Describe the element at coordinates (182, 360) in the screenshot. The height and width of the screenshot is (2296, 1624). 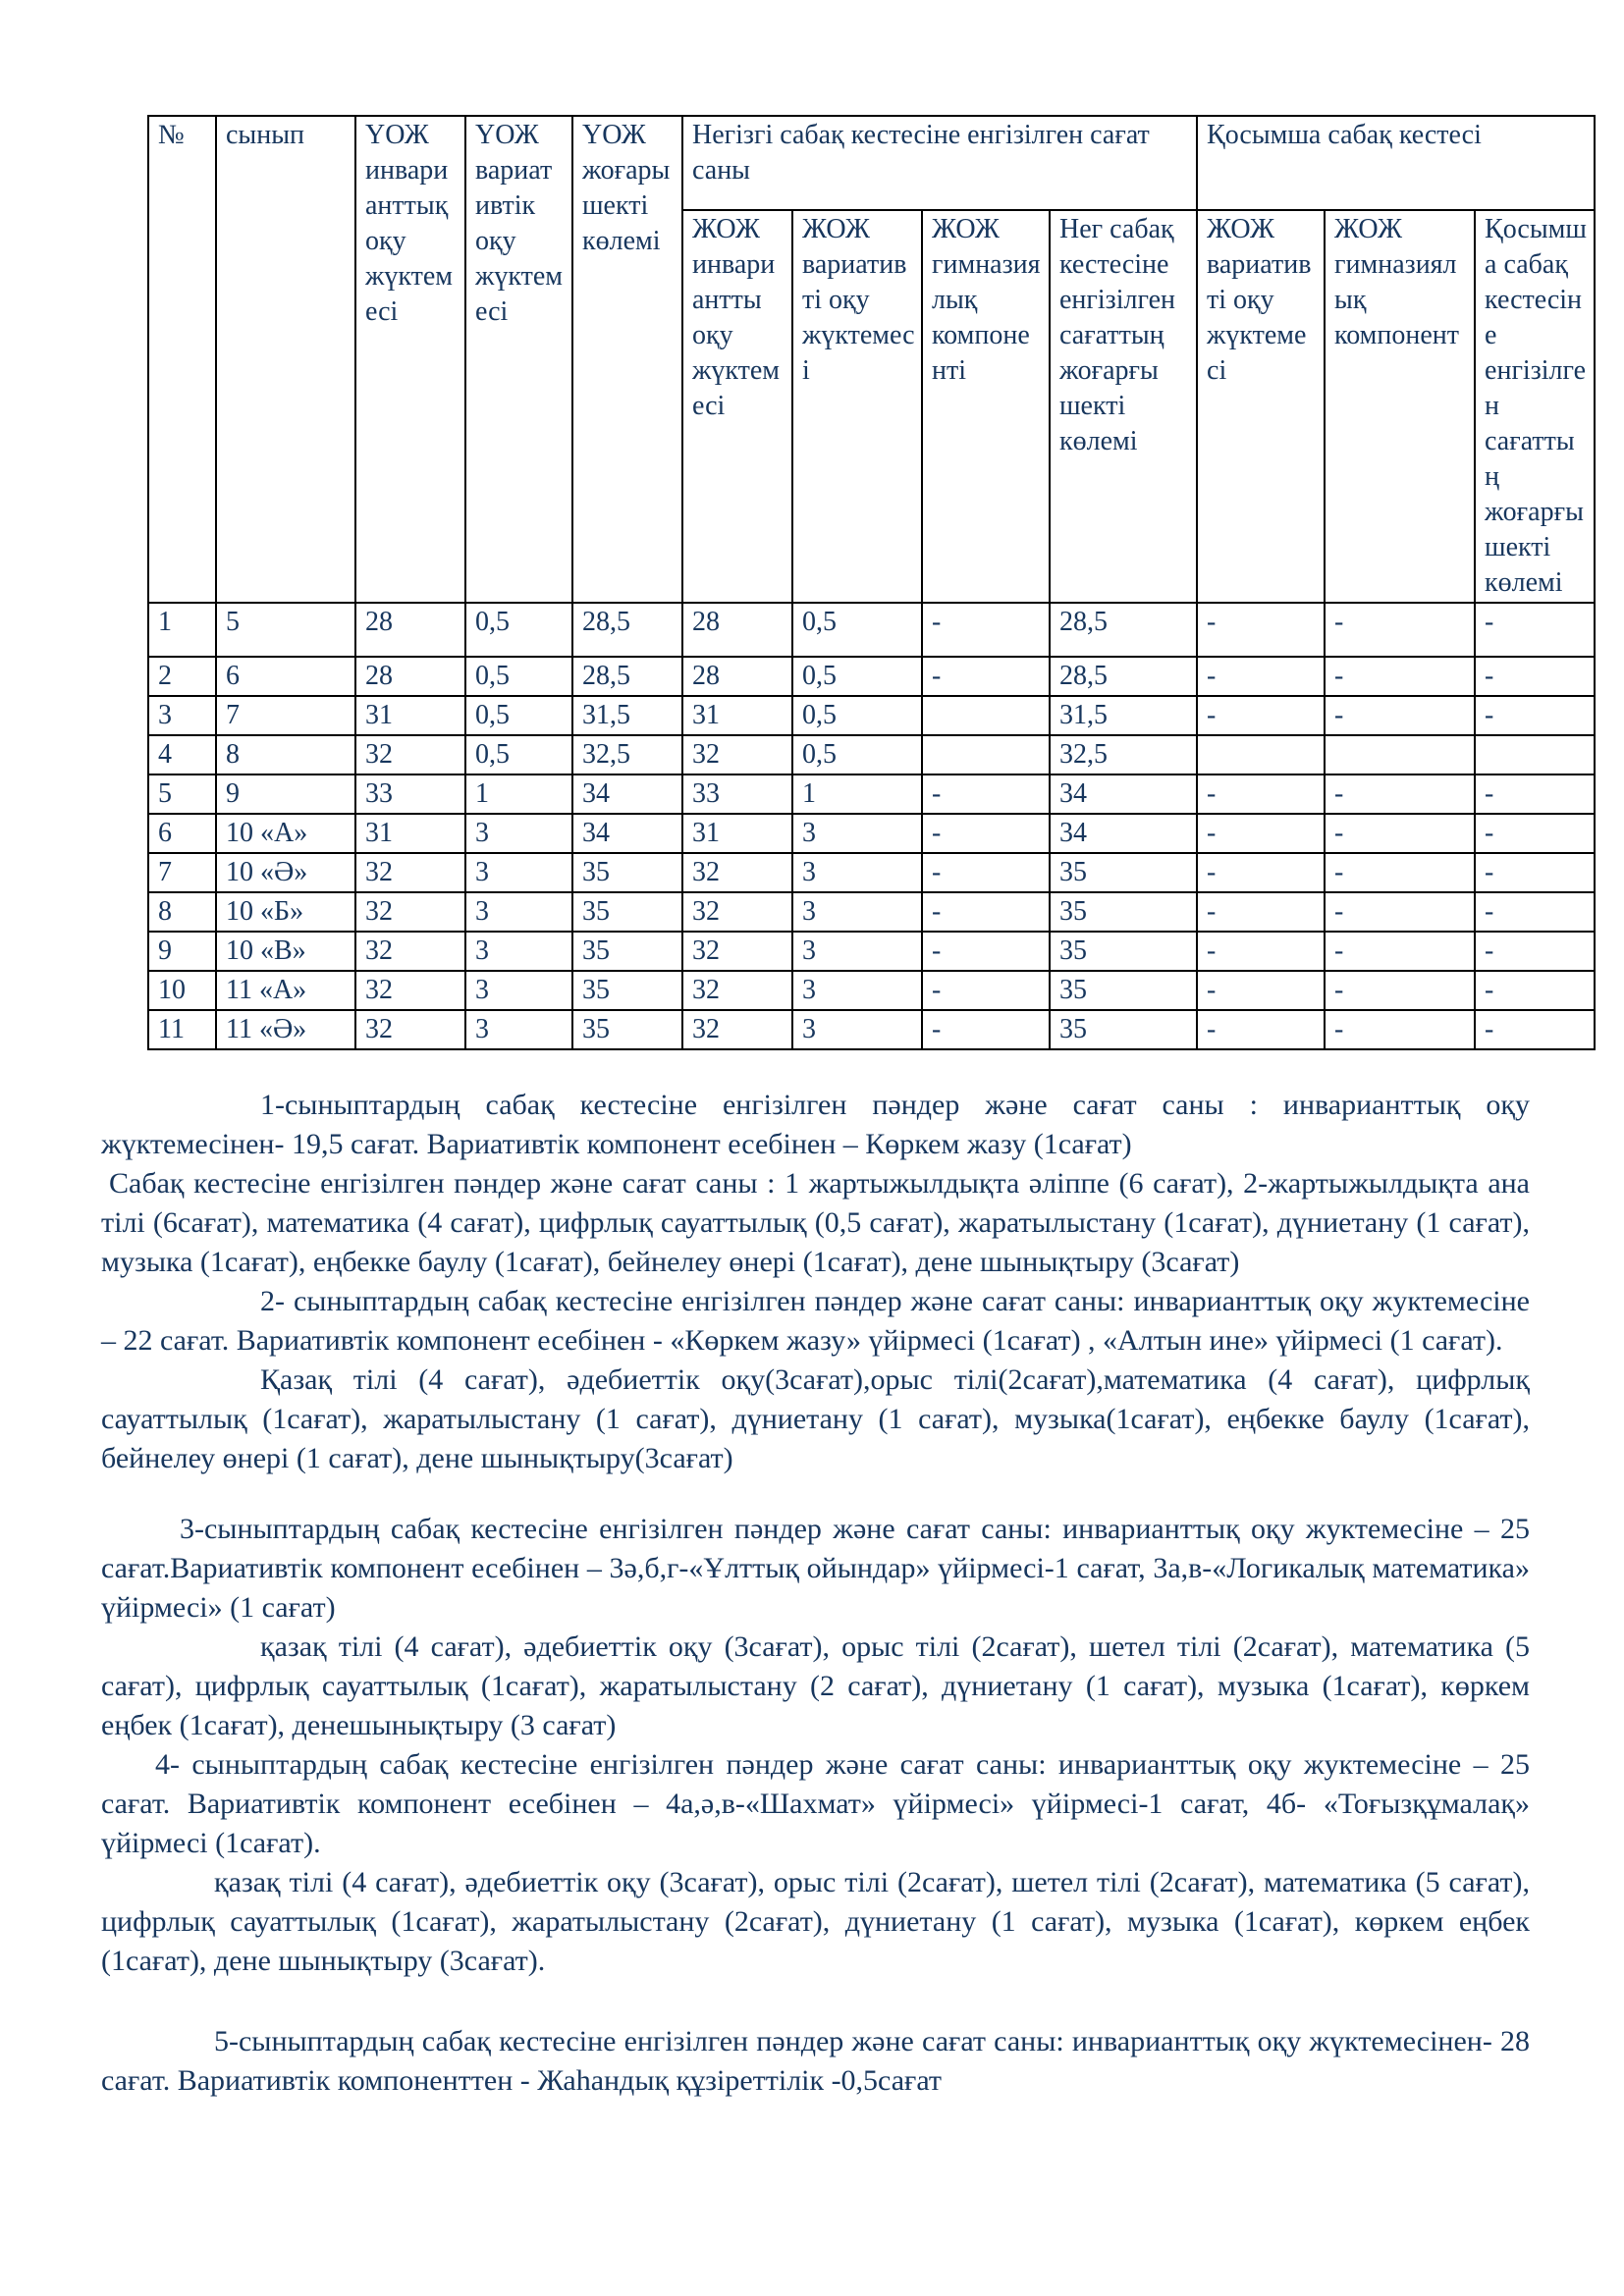
I see `col-header-number: №` at that location.